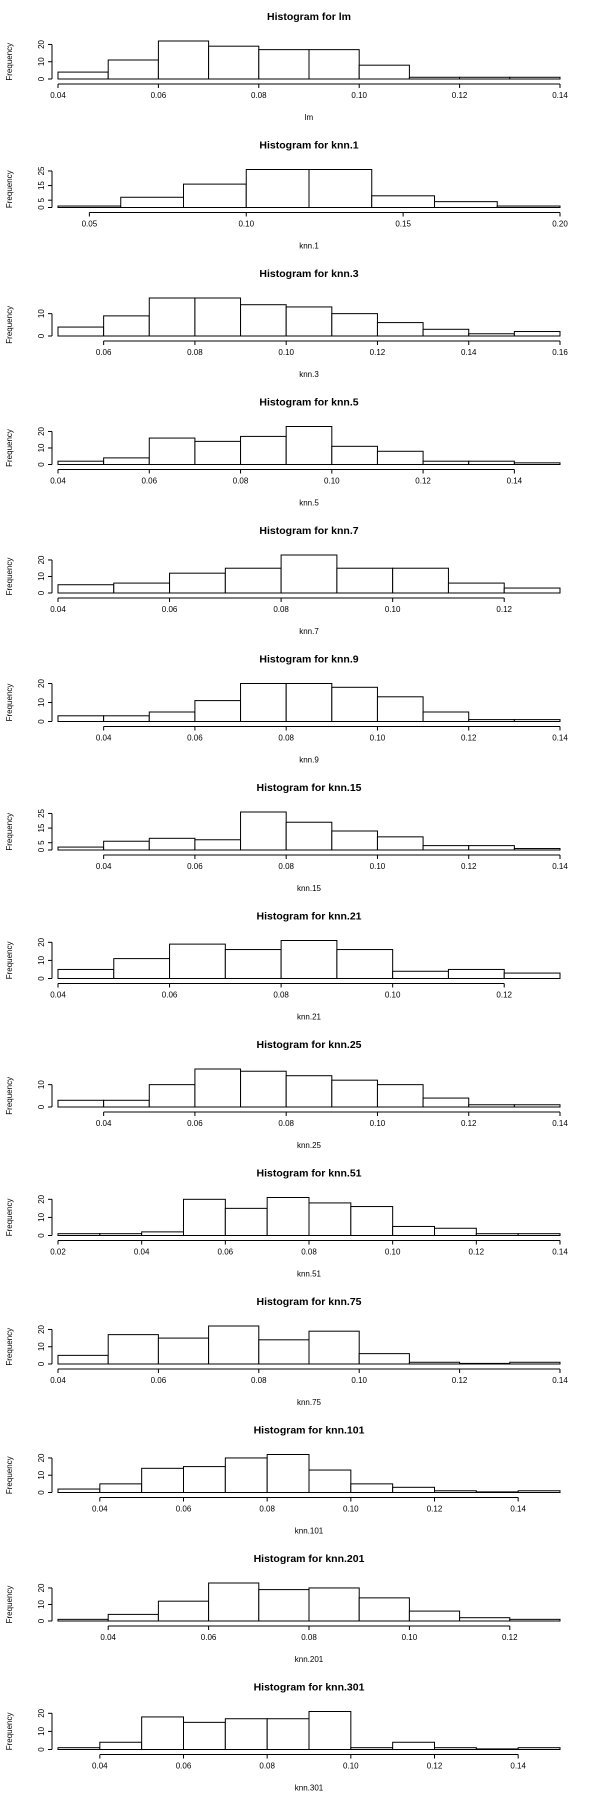 This screenshot has height=1805, width=600. What do you see at coordinates (308, 1045) in the screenshot?
I see `histogram-title: Histogram for knn.25` at bounding box center [308, 1045].